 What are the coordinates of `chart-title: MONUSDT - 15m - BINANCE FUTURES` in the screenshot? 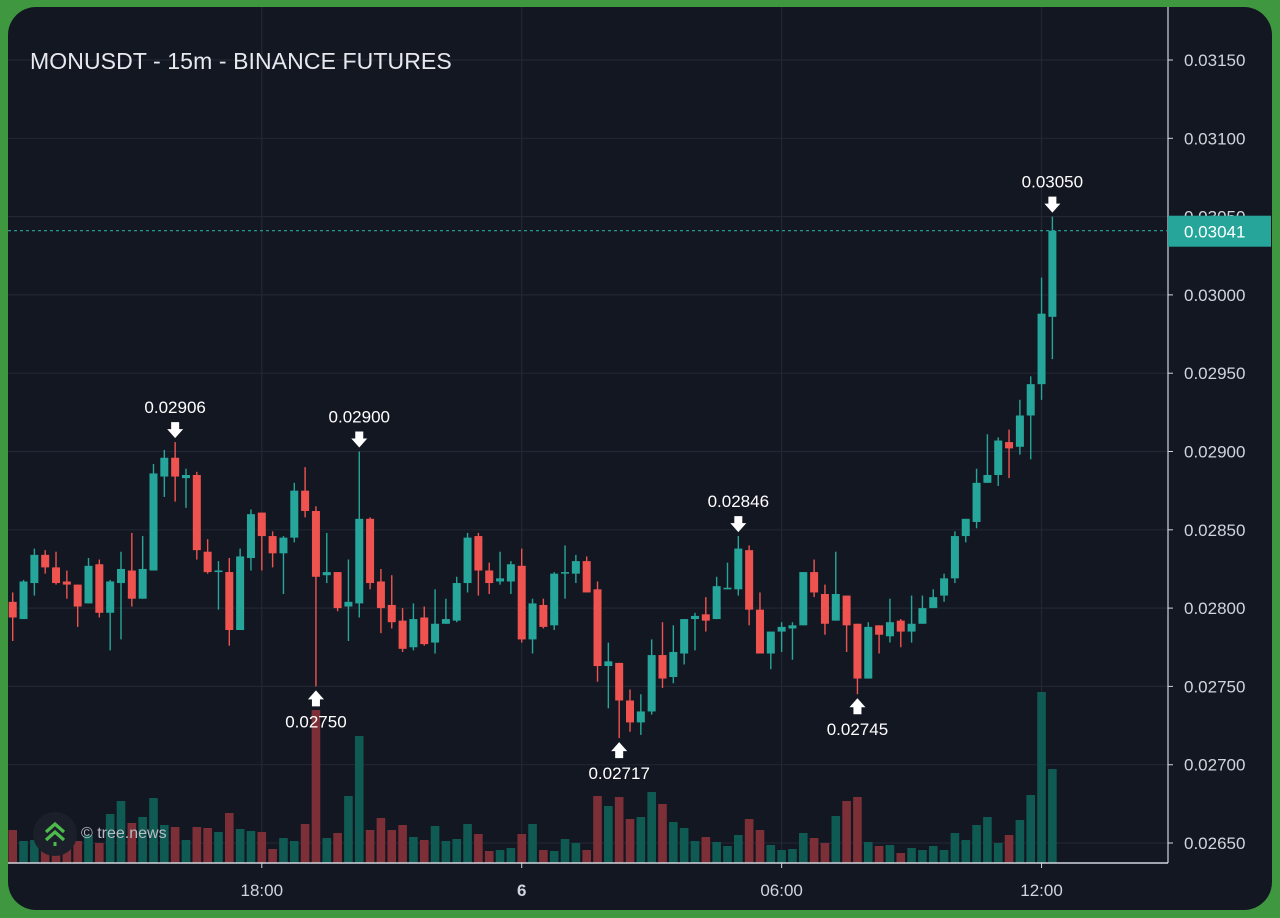 It's located at (241, 61).